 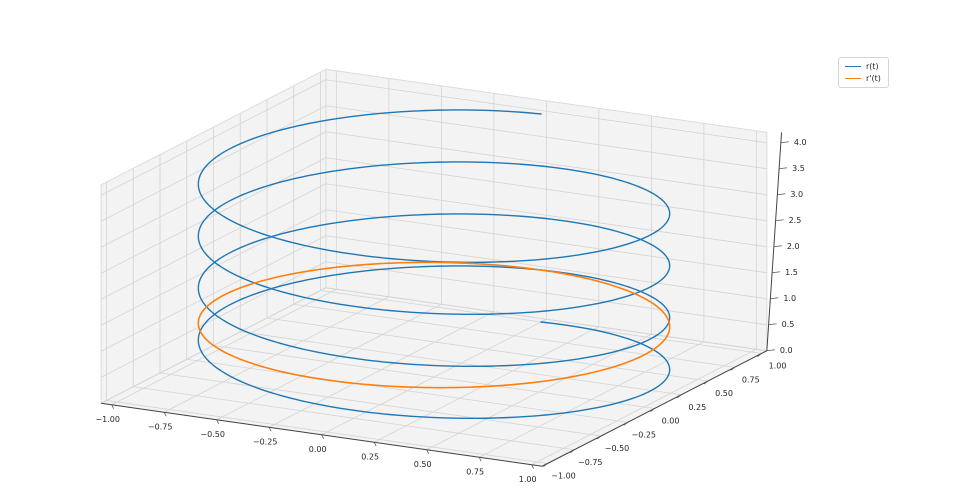 I want to click on y-tick-label: −0.25, so click(x=643, y=434).